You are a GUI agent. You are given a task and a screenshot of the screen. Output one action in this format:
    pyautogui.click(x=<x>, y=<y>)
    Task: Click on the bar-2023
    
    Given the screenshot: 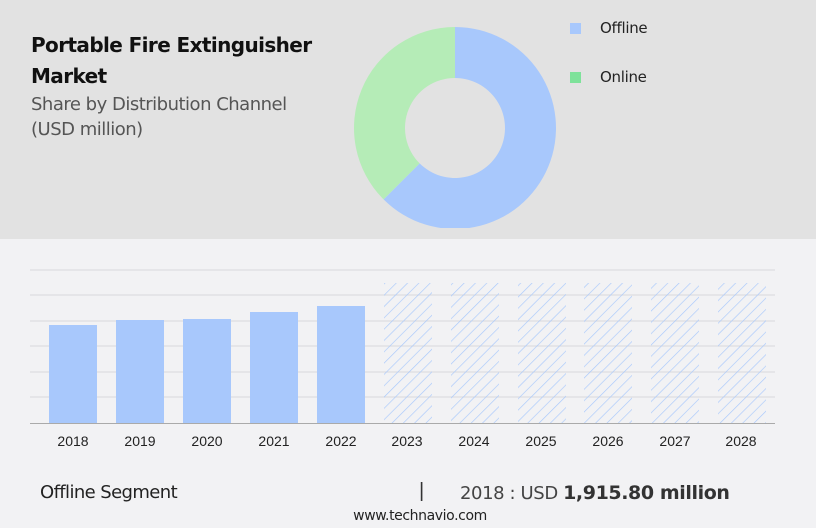 What is the action you would take?
    pyautogui.click(x=408, y=353)
    